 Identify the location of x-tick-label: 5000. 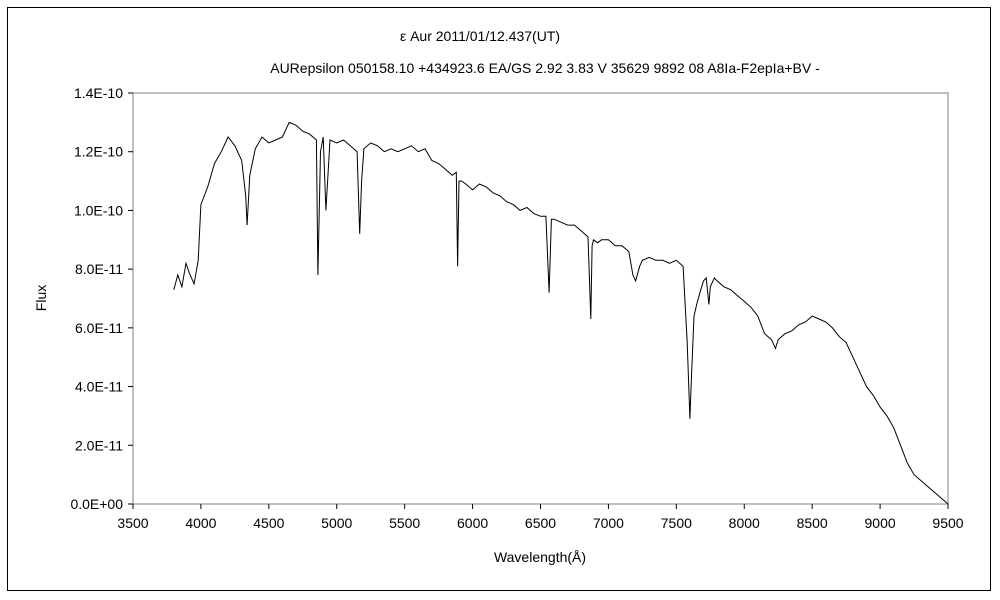
(336, 523).